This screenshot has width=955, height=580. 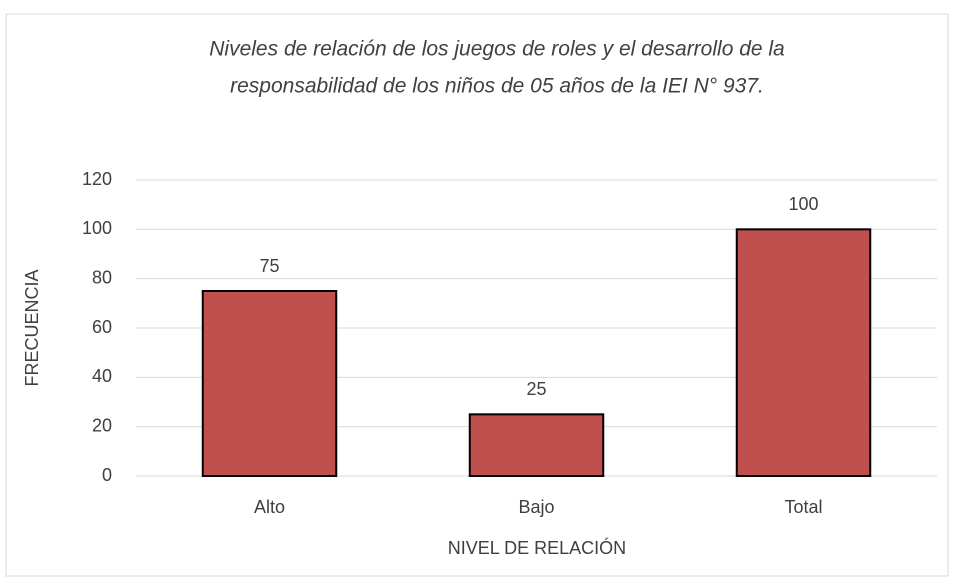 What do you see at coordinates (32, 327) in the screenshot?
I see `y-axis-label: FRECUENCIA` at bounding box center [32, 327].